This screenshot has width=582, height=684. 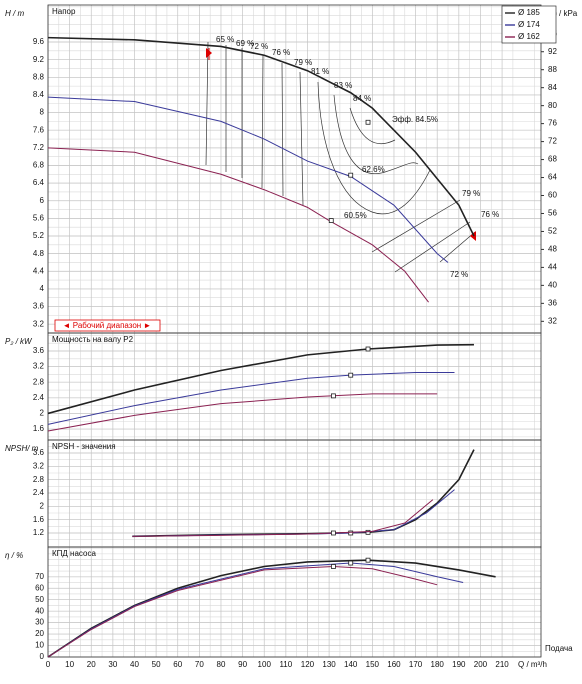 What do you see at coordinates (265, 664) in the screenshot?
I see `x-tick-label: 100` at bounding box center [265, 664].